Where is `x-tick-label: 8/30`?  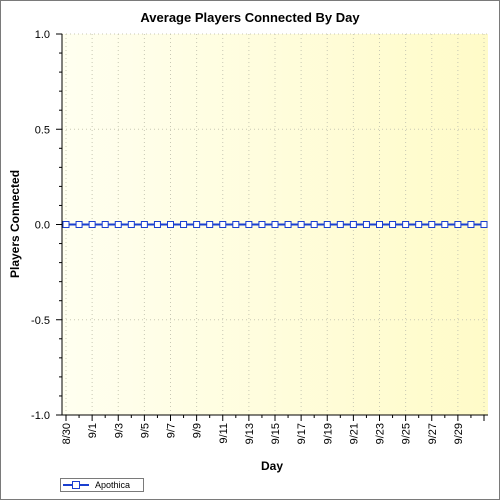
x-tick-label: 8/30 is located at coordinates (67, 433).